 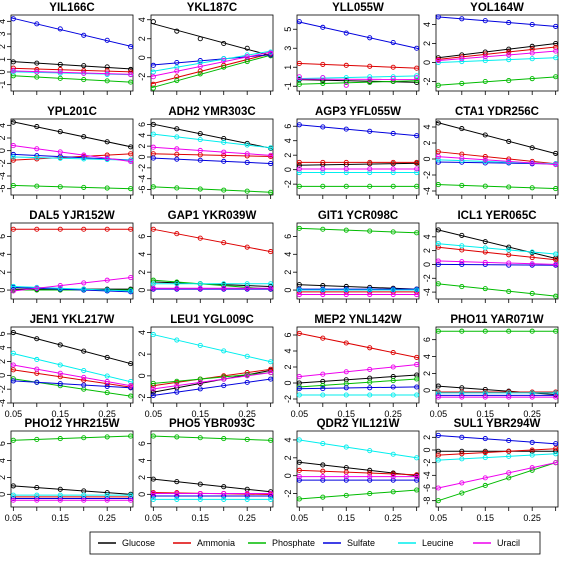 I want to click on y-tick-label: -6, so click(x=427, y=488).